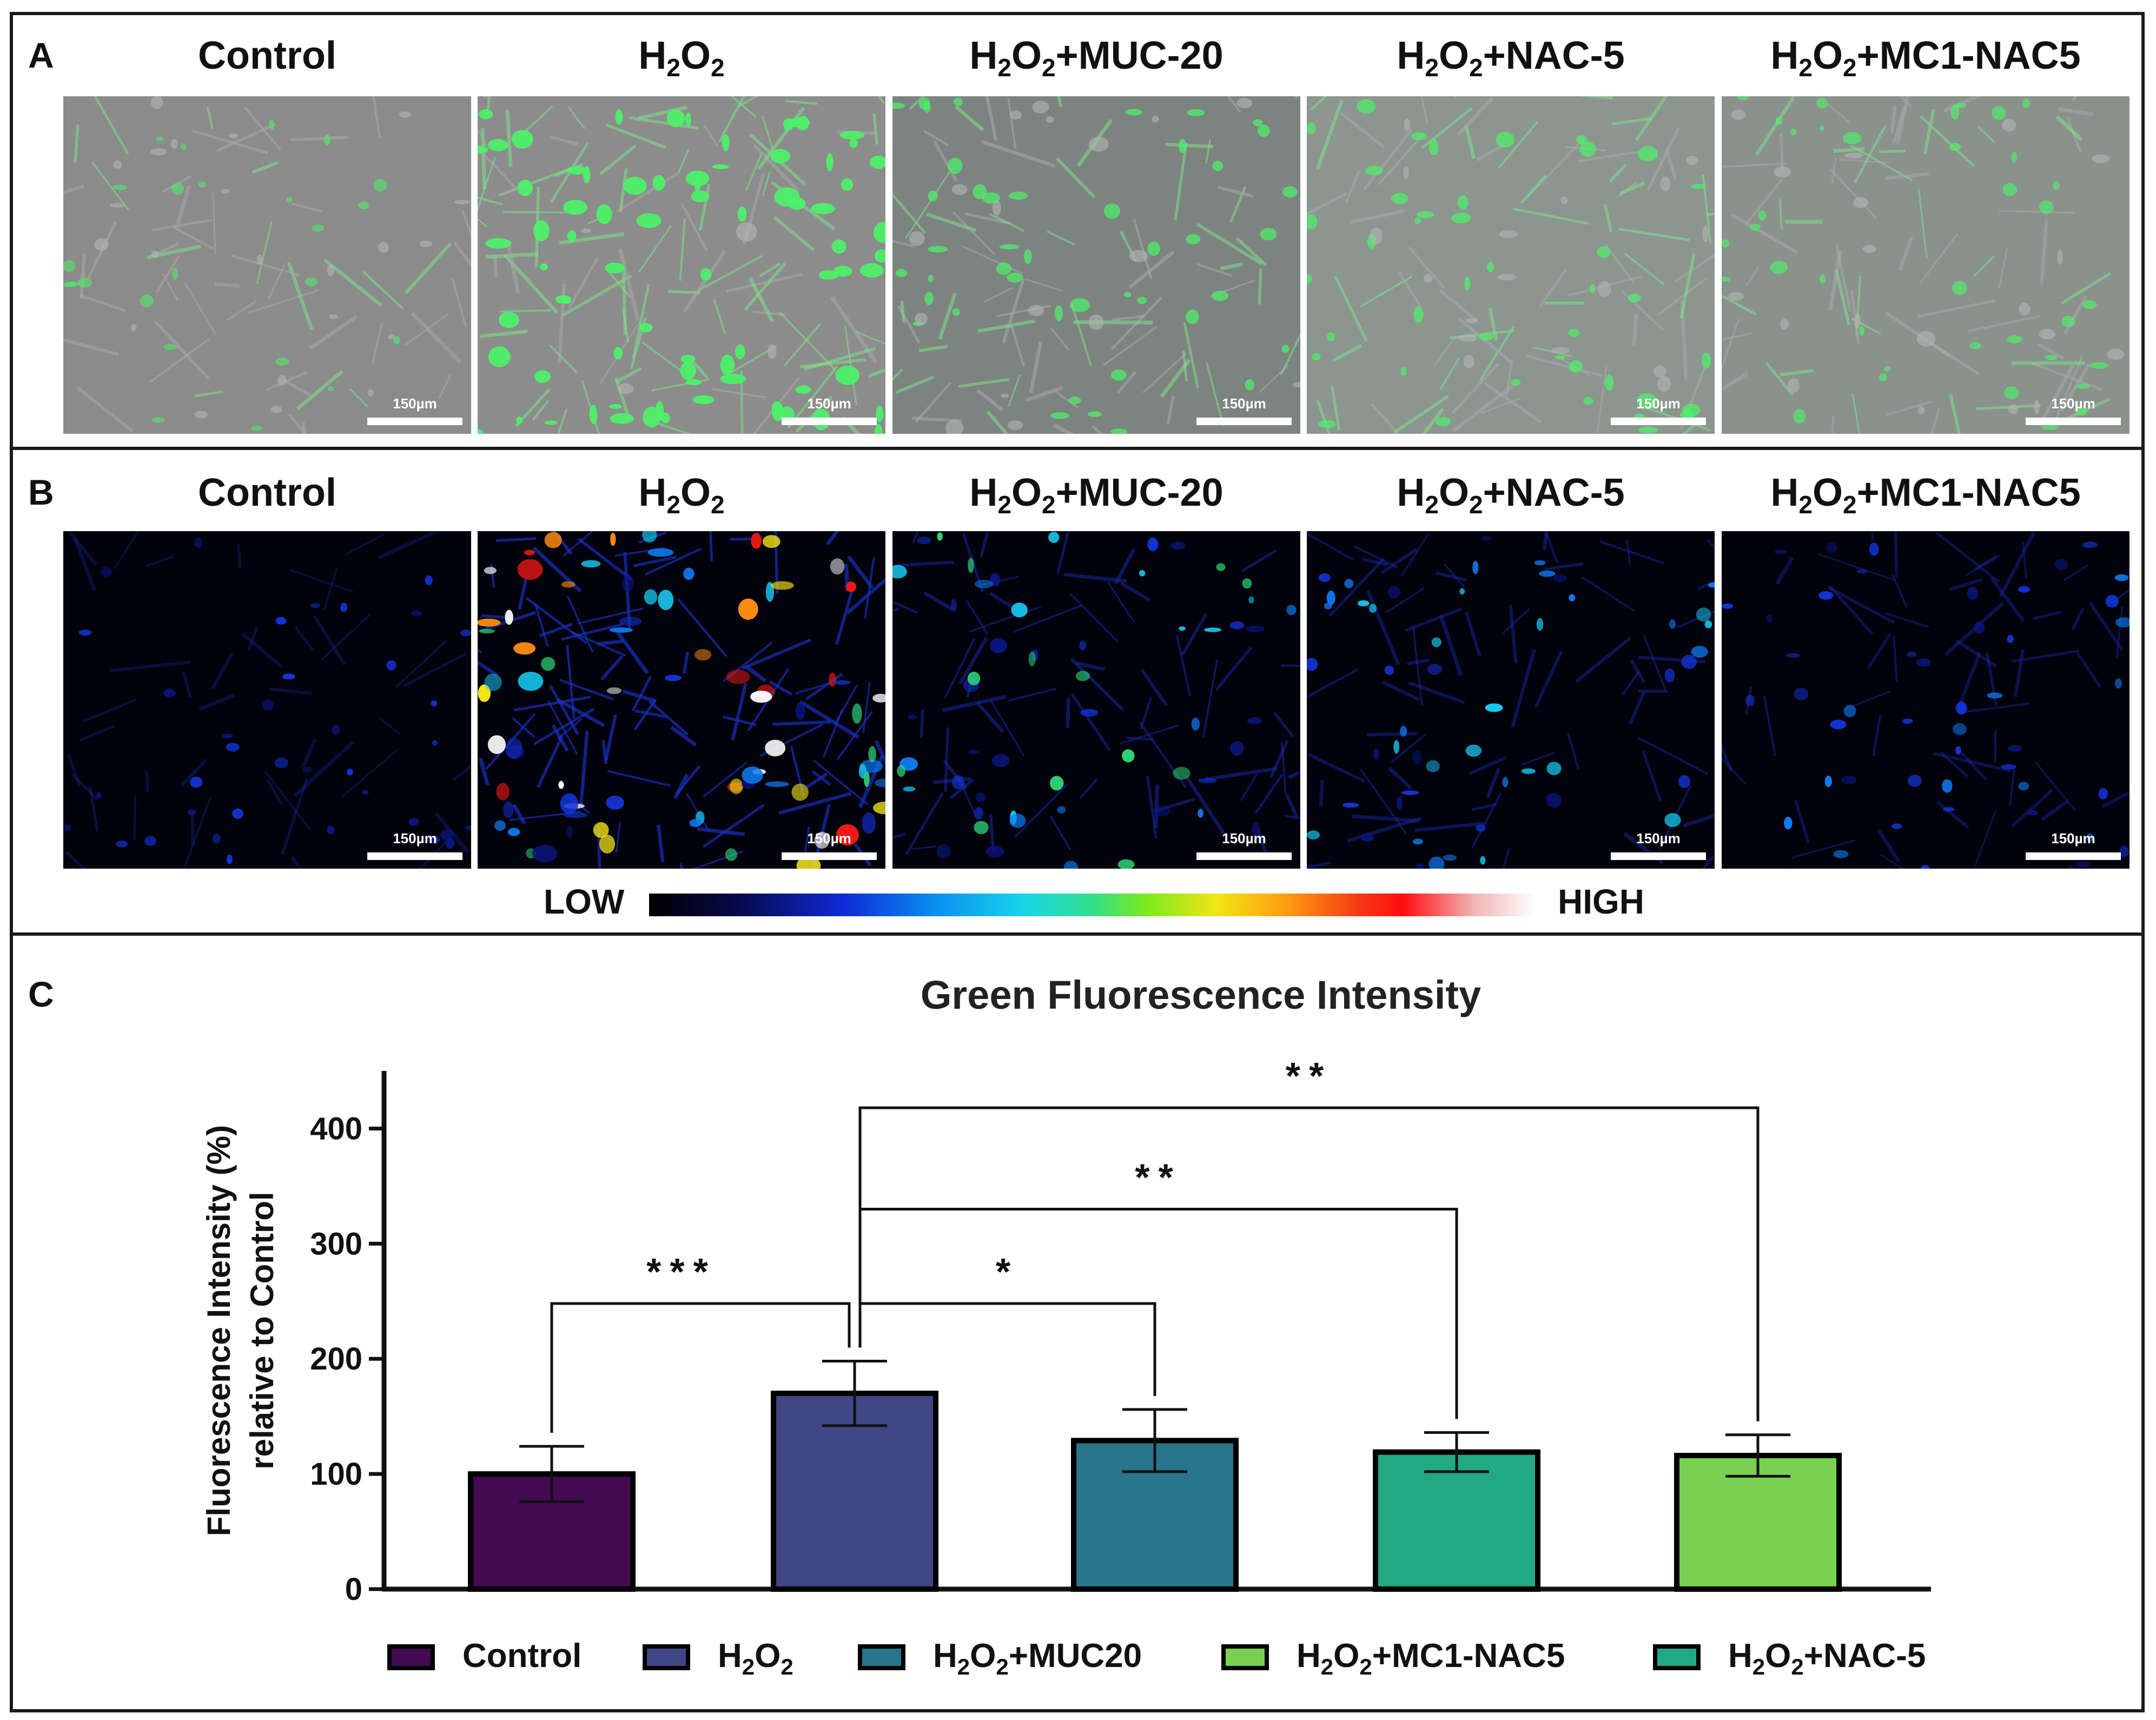 The image size is (2156, 1720). I want to click on heatmap-image-control: 150µm, so click(267, 700).